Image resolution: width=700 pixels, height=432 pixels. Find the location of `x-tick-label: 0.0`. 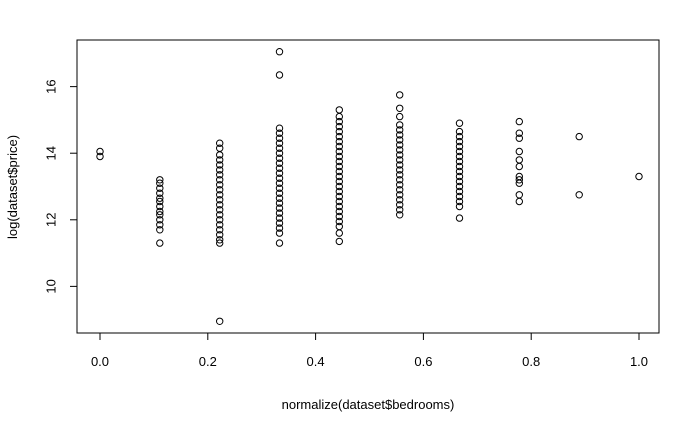

x-tick-label: 0.0 is located at coordinates (100, 361).